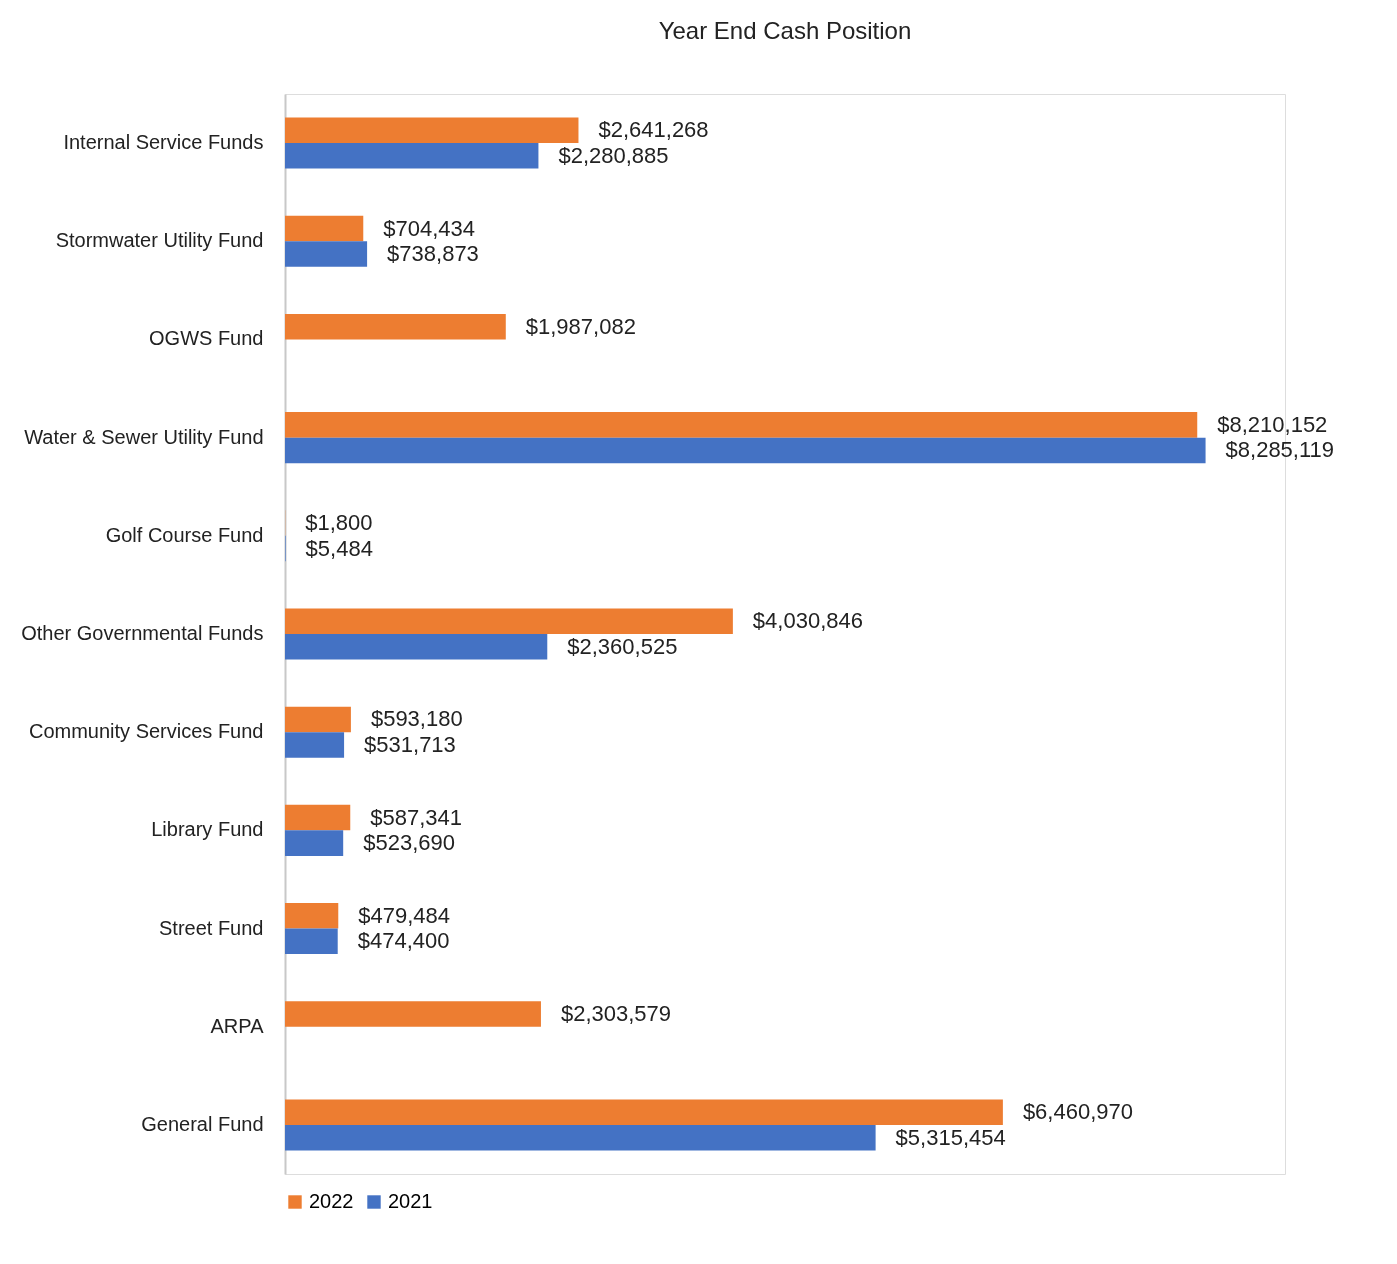  What do you see at coordinates (409, 843) in the screenshot?
I see `data-label: $523,690` at bounding box center [409, 843].